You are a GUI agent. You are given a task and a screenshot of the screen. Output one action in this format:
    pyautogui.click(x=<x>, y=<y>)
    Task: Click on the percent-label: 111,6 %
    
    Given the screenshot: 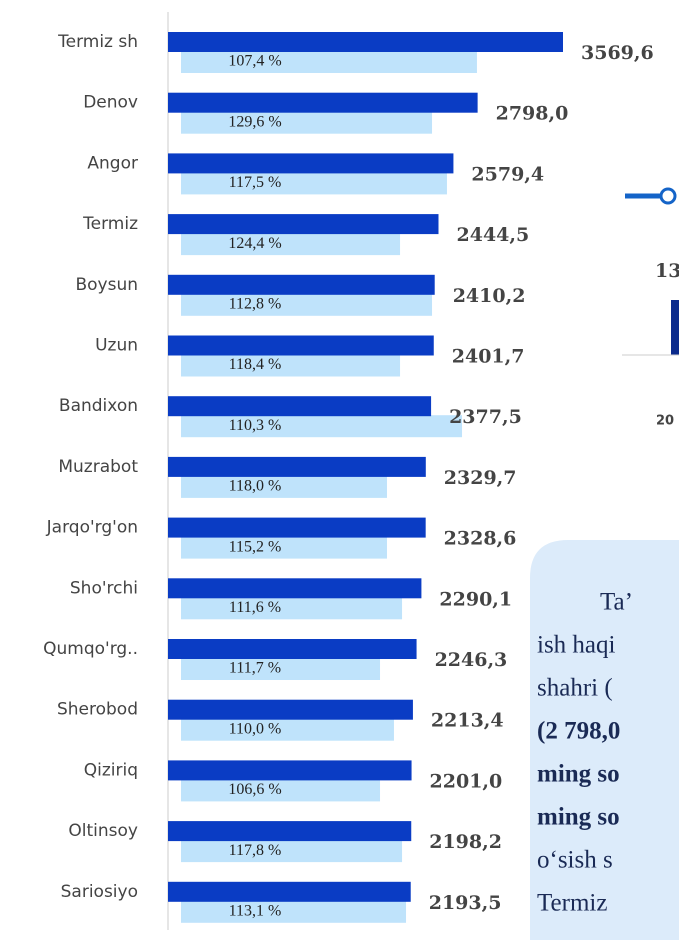 What is the action you would take?
    pyautogui.click(x=255, y=607)
    